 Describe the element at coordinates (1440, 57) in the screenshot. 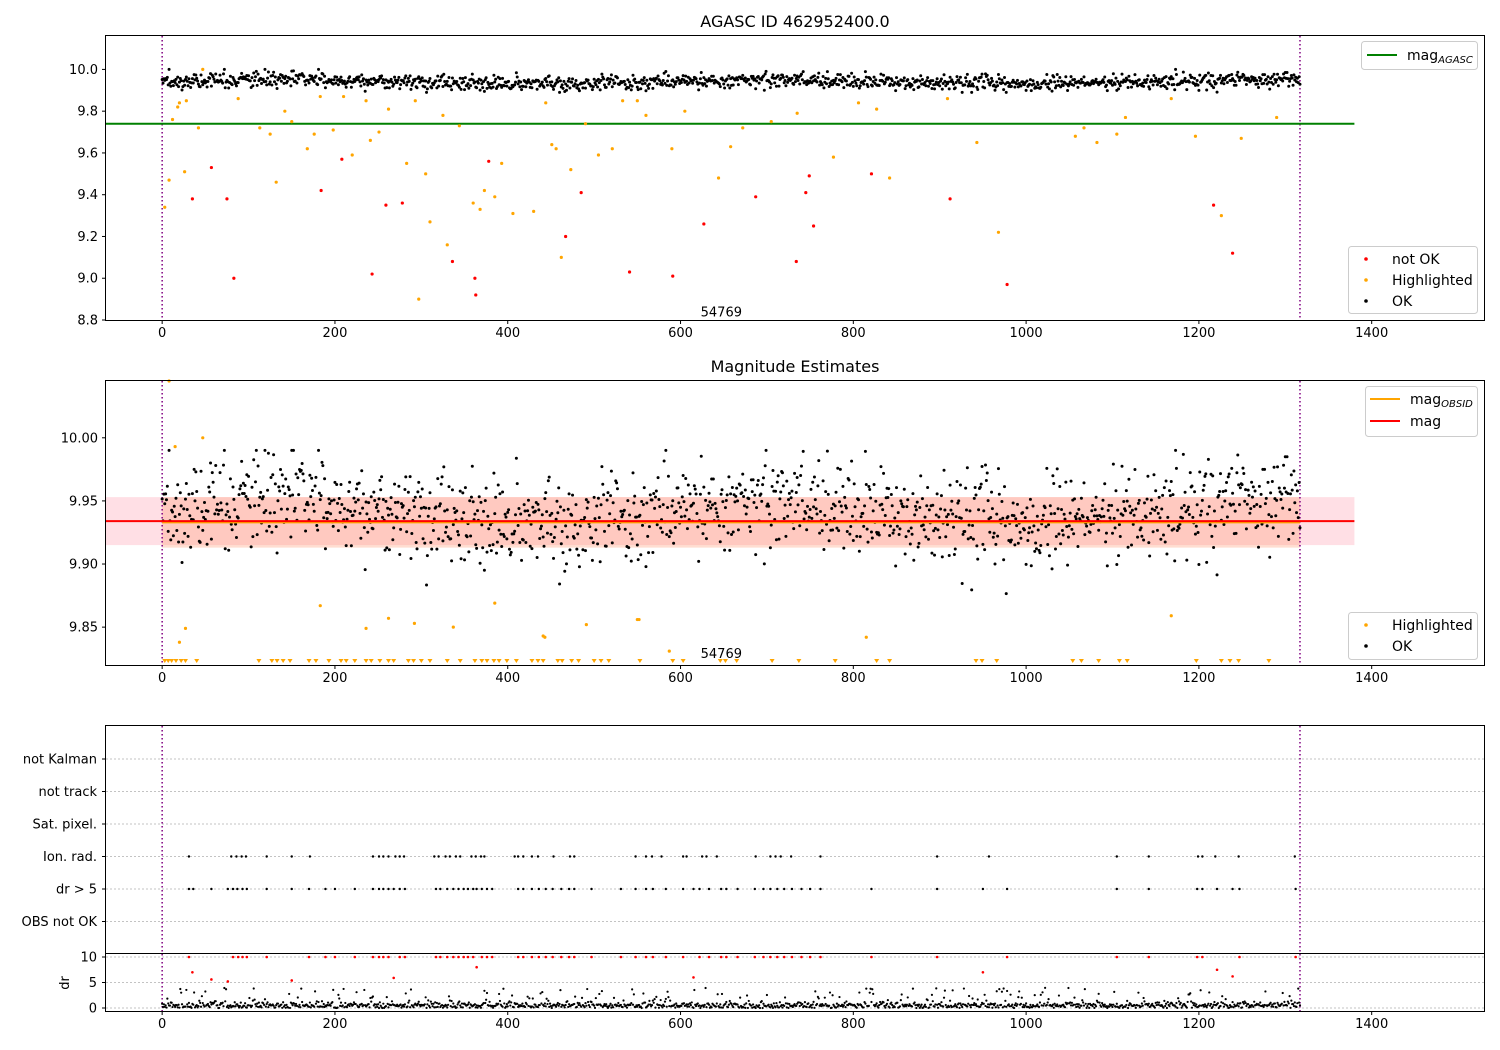

I see `legend-label-mag-agasc: magAGASC` at that location.